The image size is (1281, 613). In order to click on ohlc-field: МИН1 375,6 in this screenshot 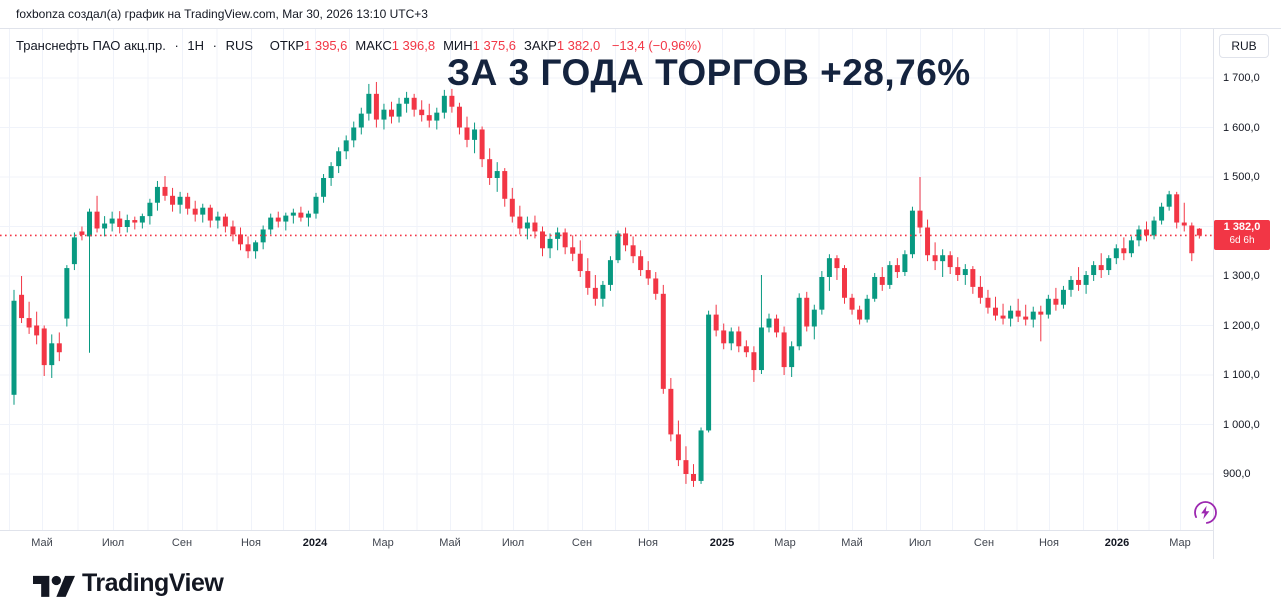, I will do `click(480, 45)`.